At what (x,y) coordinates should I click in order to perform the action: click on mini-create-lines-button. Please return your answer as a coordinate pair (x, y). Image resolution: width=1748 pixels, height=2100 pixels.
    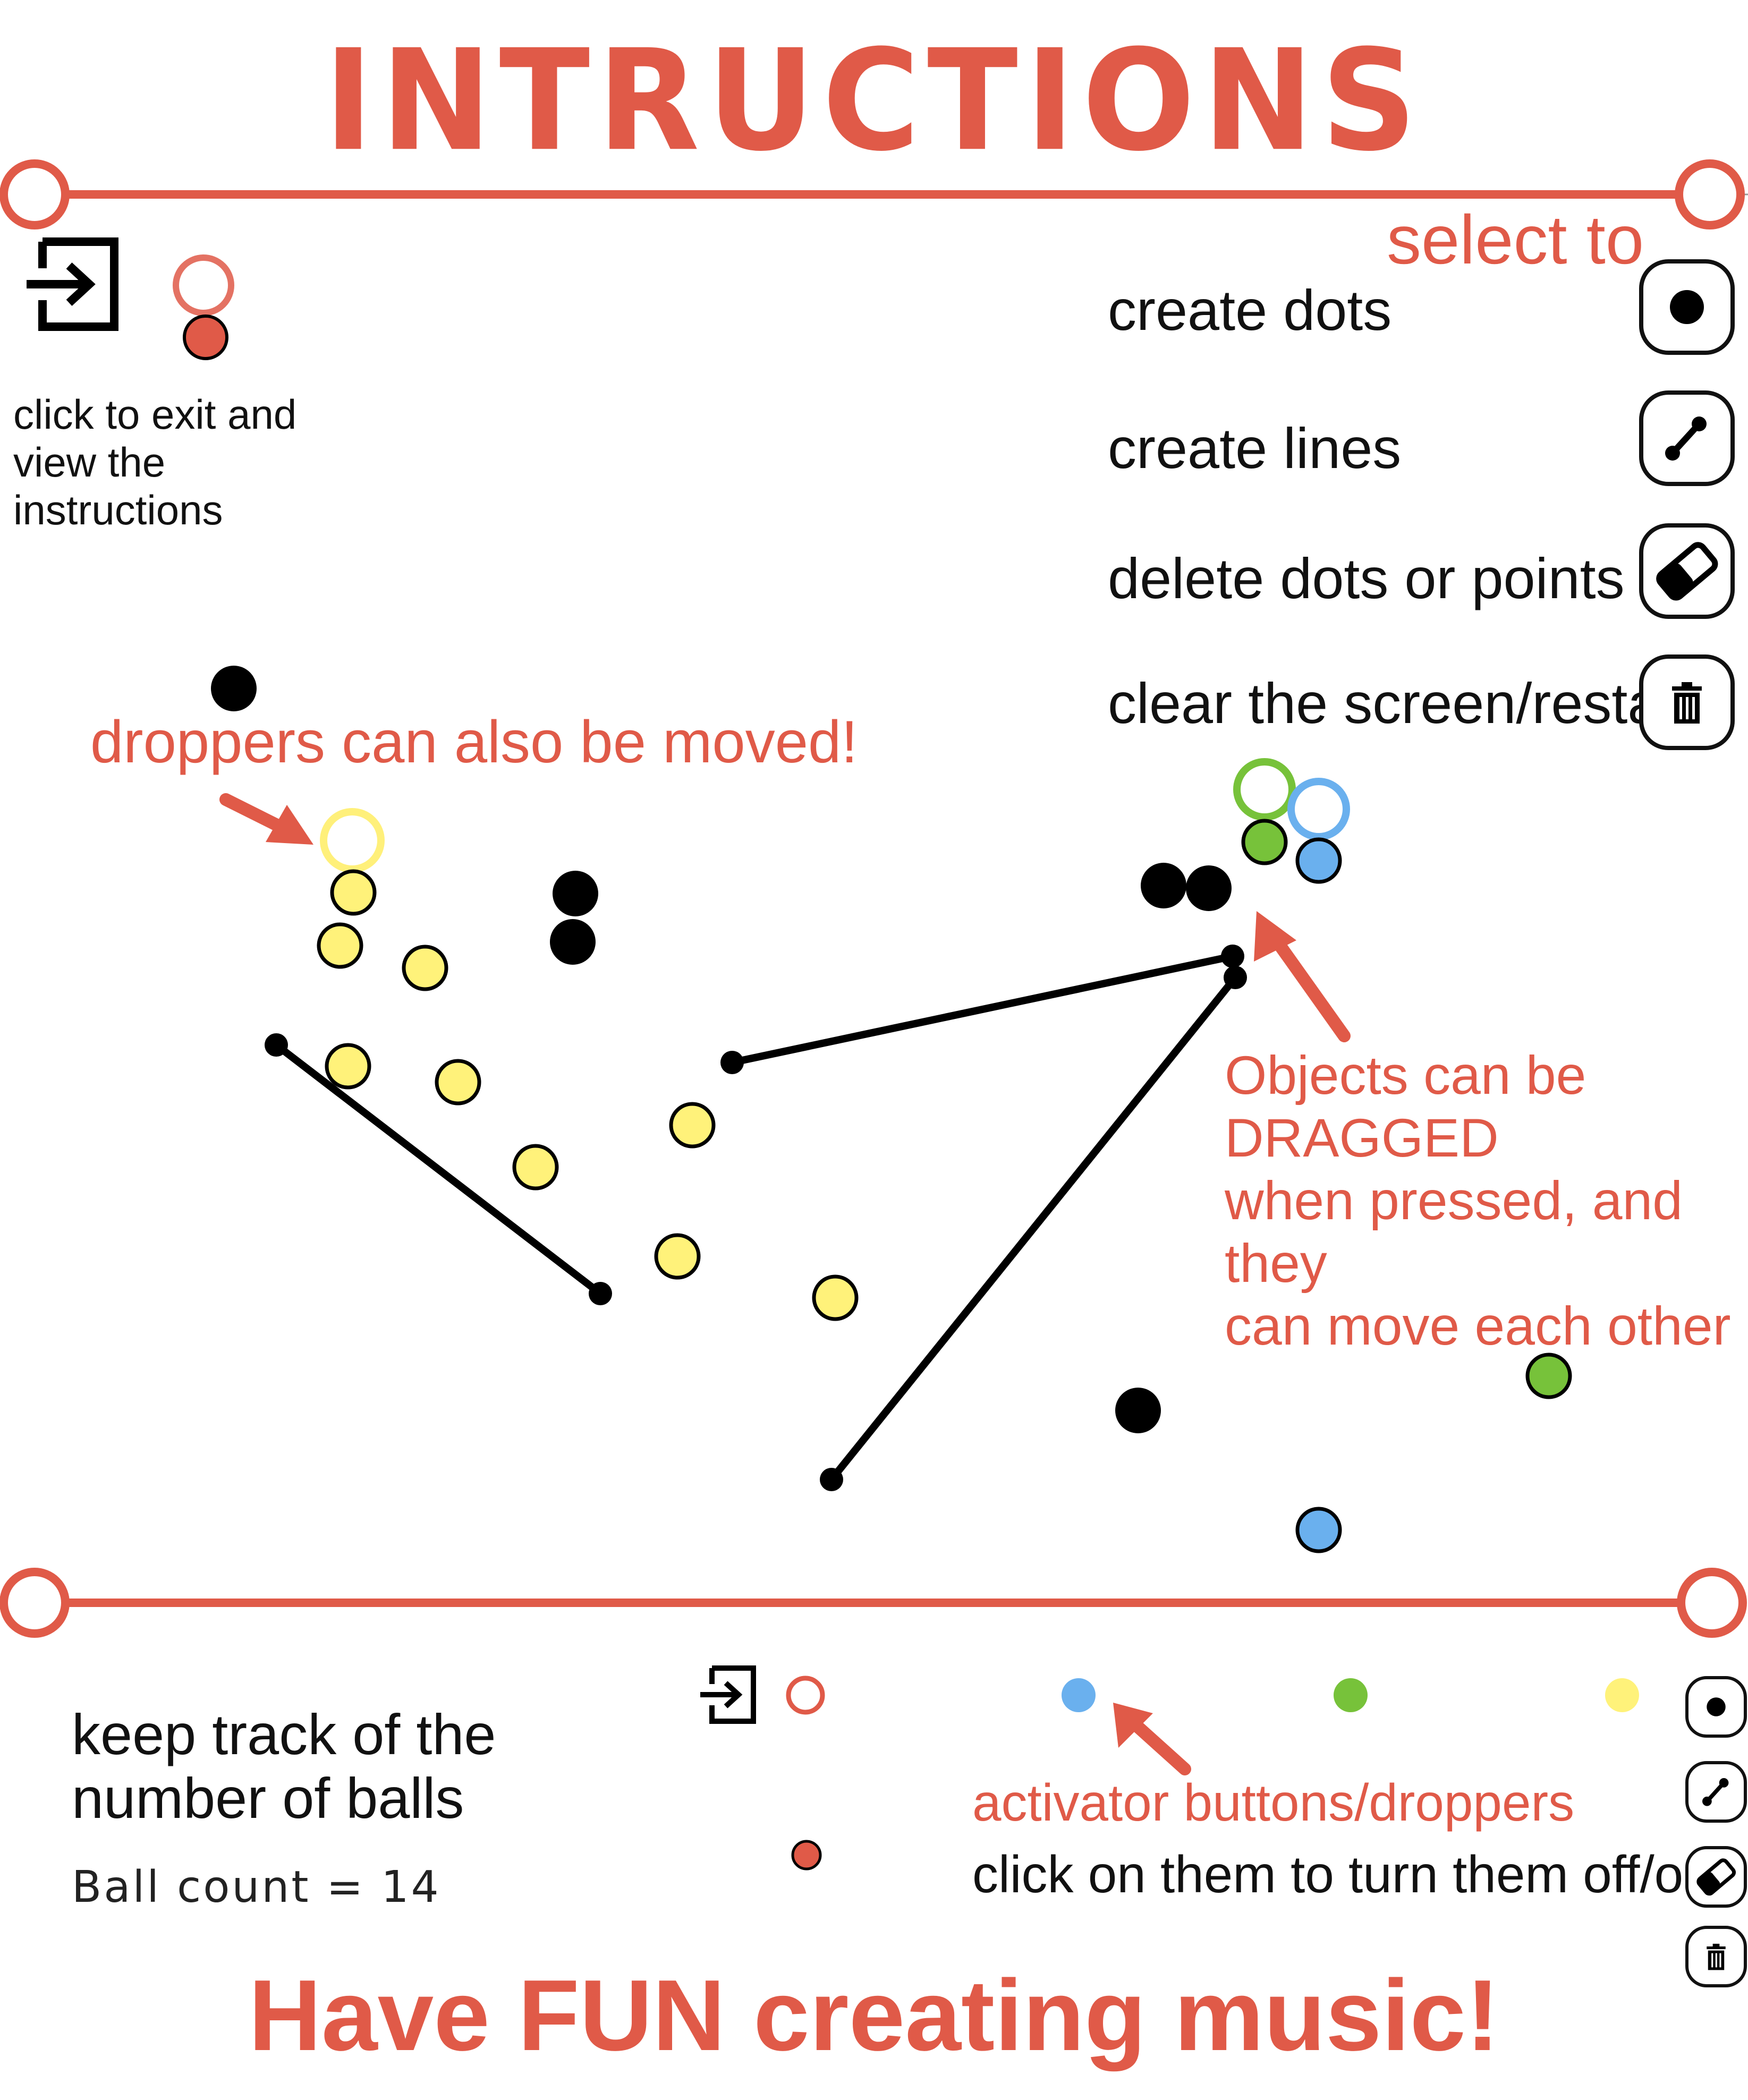
    Looking at the image, I should click on (1716, 1792).